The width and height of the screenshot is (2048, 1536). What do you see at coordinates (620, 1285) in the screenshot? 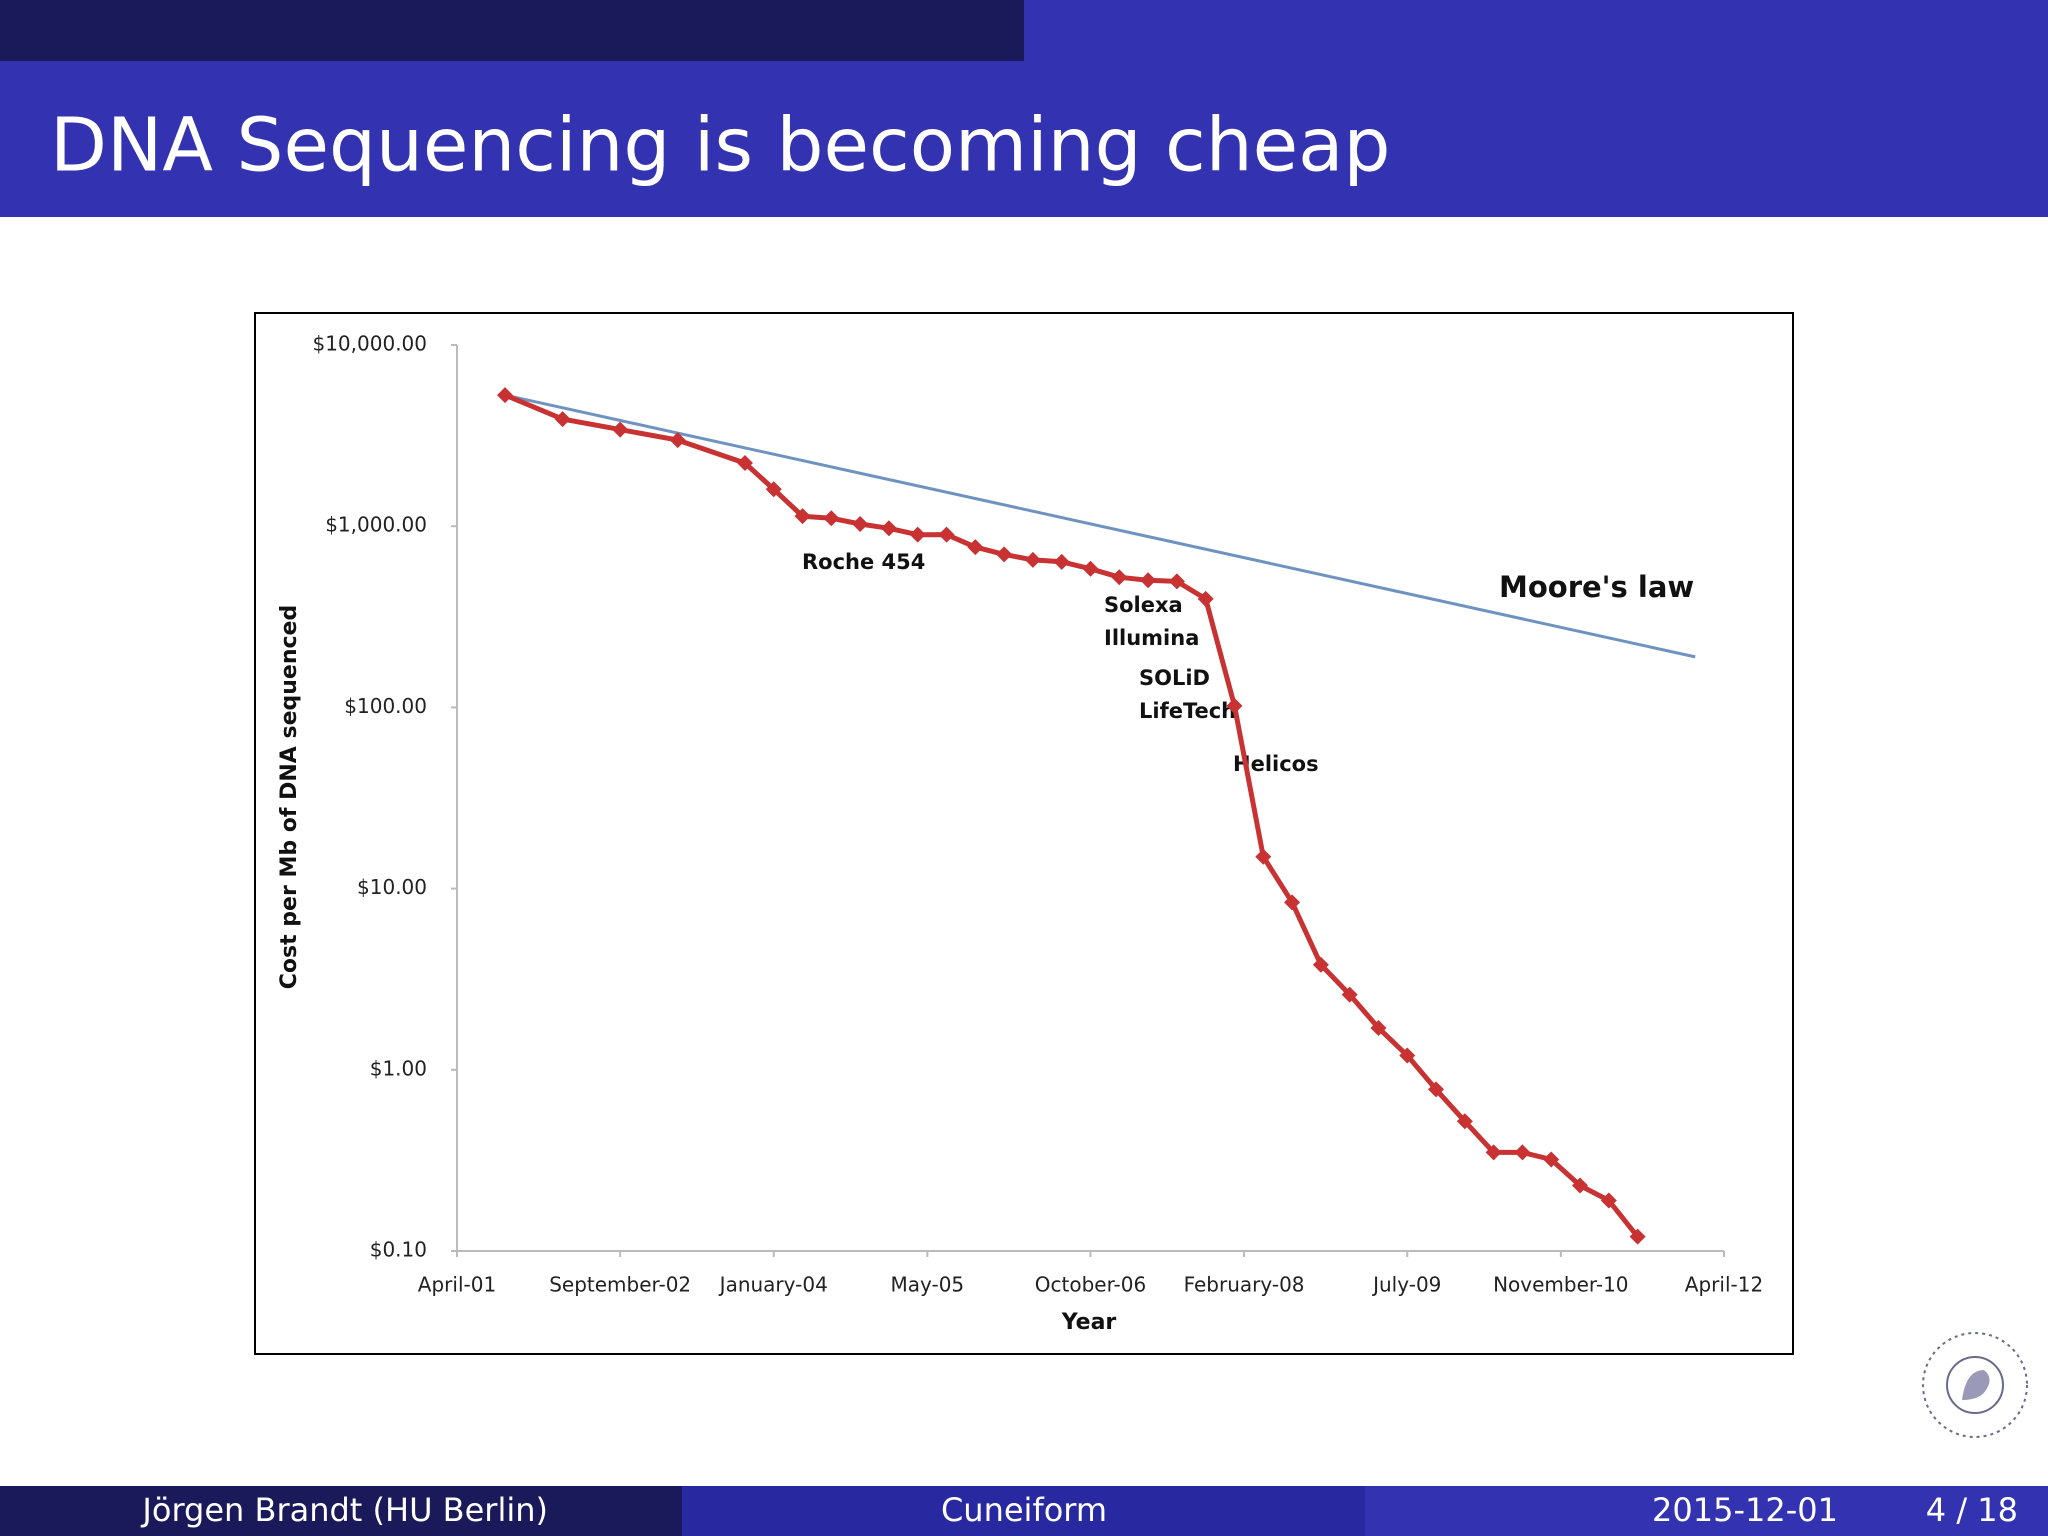
I see `x-tick-label: September-02` at bounding box center [620, 1285].